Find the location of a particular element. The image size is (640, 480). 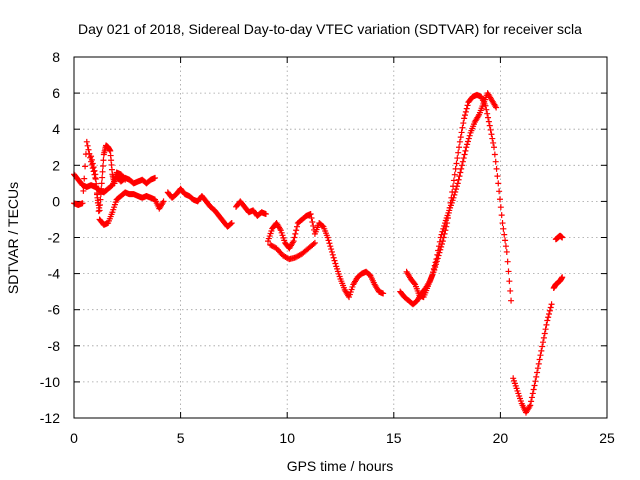

y-tick-label: 6 is located at coordinates (56, 93).